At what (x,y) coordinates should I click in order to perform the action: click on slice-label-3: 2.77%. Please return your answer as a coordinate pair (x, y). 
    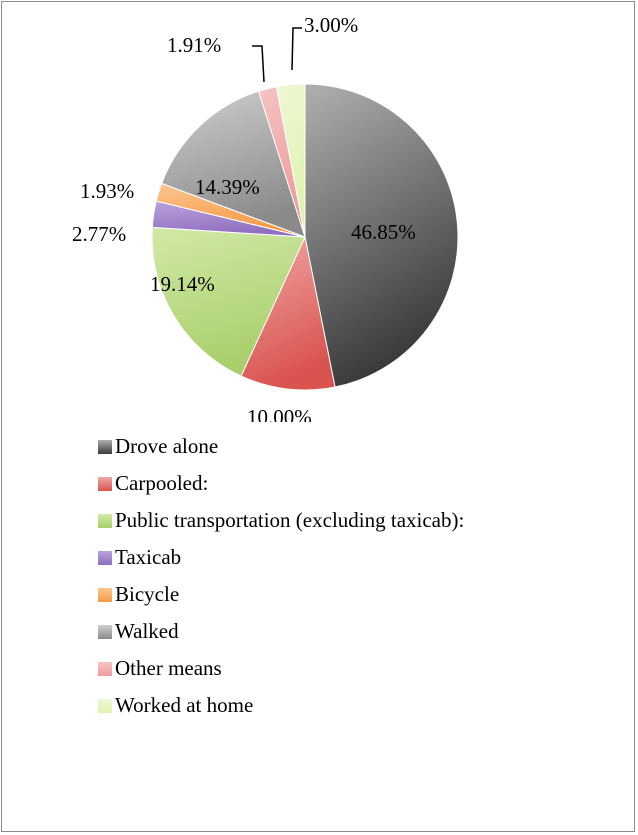
    Looking at the image, I should click on (99, 234).